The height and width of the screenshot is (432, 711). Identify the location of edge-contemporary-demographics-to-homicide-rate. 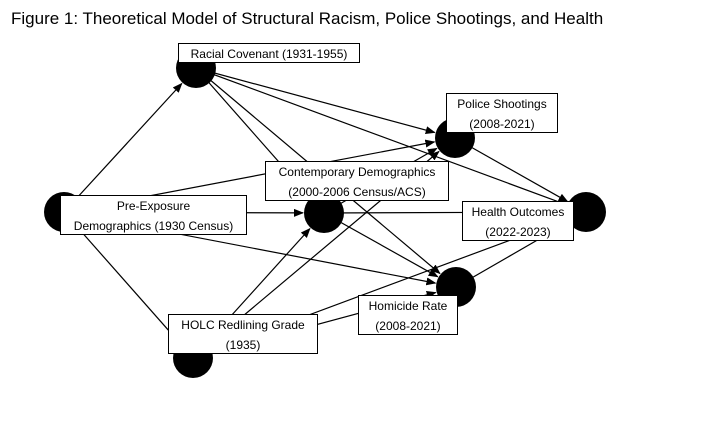
(381, 245).